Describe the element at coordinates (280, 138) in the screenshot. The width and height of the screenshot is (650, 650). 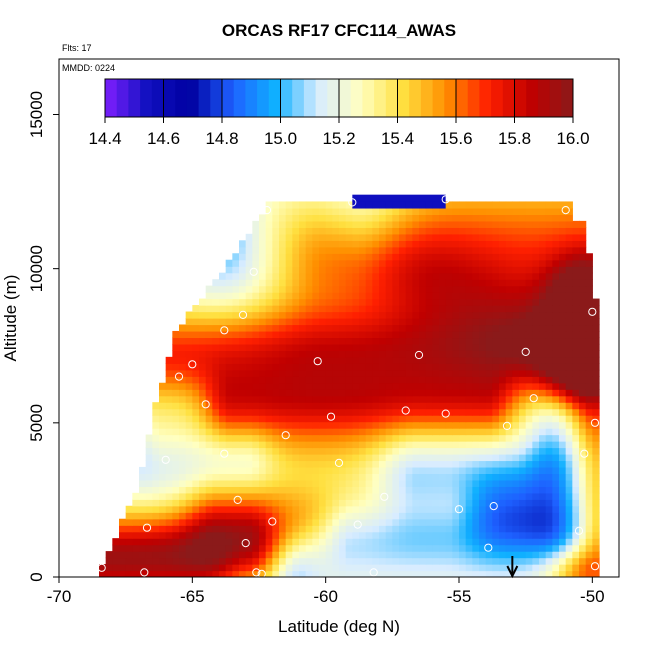
I see `colorbar-tick-label: 15.0` at that location.